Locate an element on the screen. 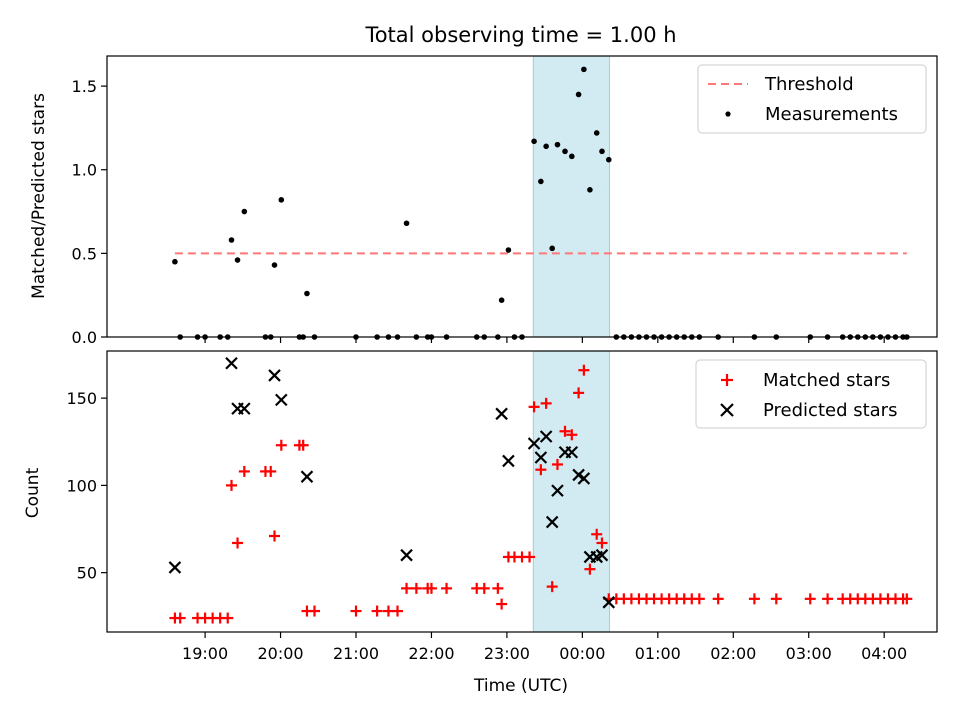 This screenshot has height=720, width=960. bottom-legend-box is located at coordinates (811, 394).